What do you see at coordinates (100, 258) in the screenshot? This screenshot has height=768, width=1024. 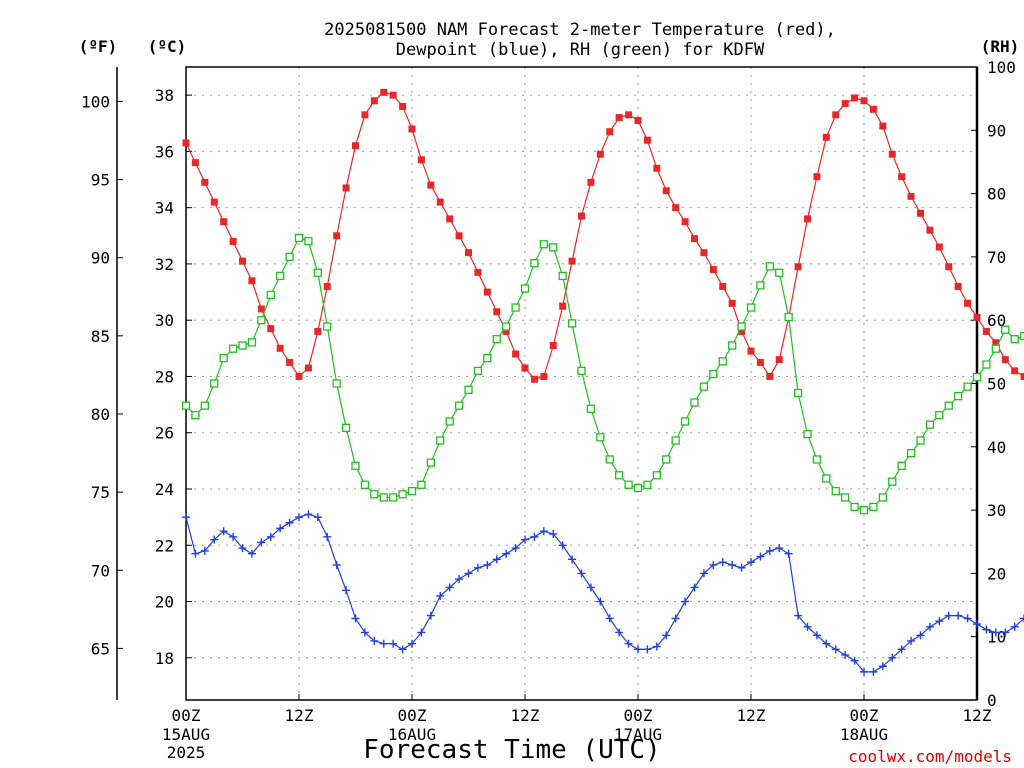 I see `fahrenheit-tick-label: 90` at bounding box center [100, 258].